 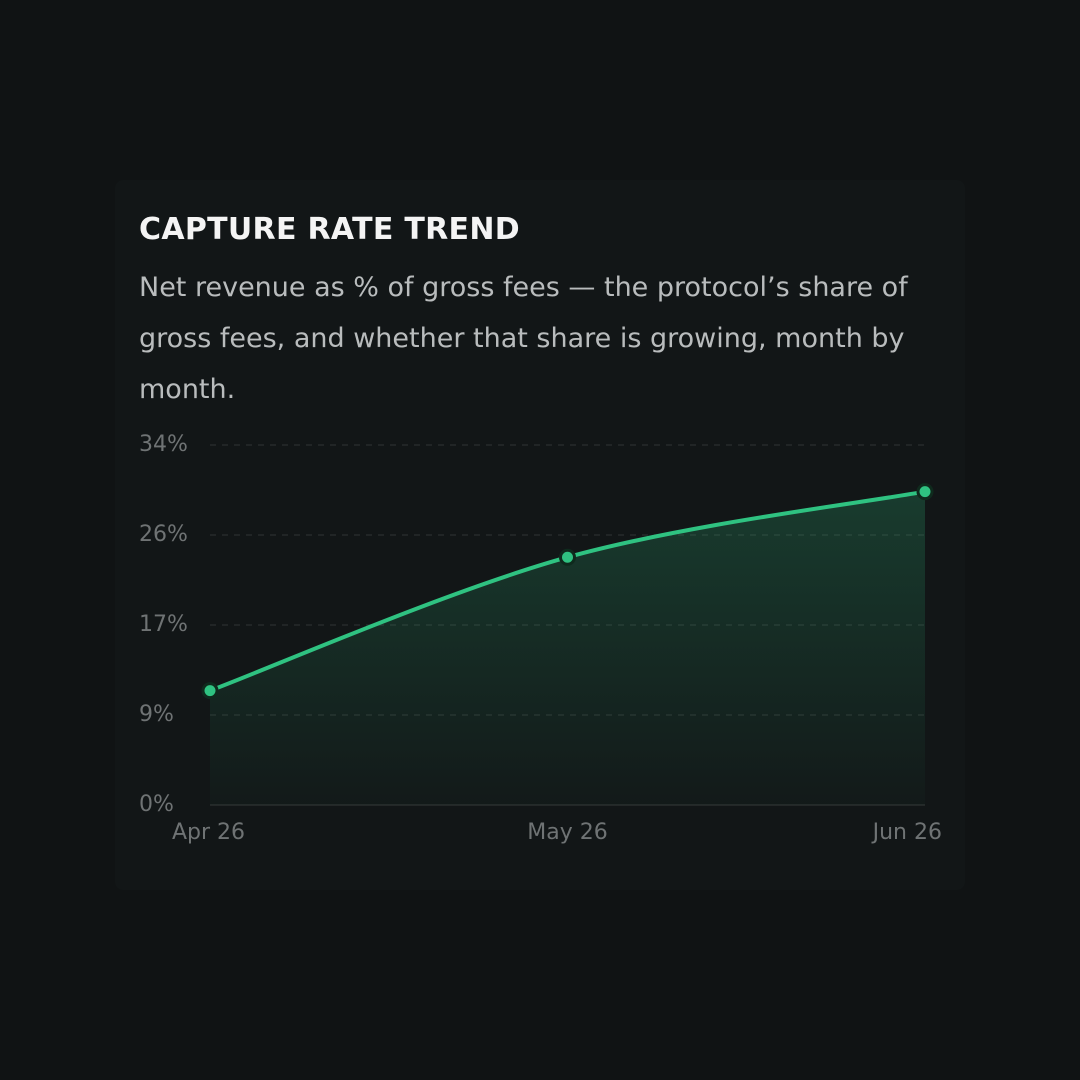 What do you see at coordinates (163, 444) in the screenshot?
I see `y-tick-label: 34%` at bounding box center [163, 444].